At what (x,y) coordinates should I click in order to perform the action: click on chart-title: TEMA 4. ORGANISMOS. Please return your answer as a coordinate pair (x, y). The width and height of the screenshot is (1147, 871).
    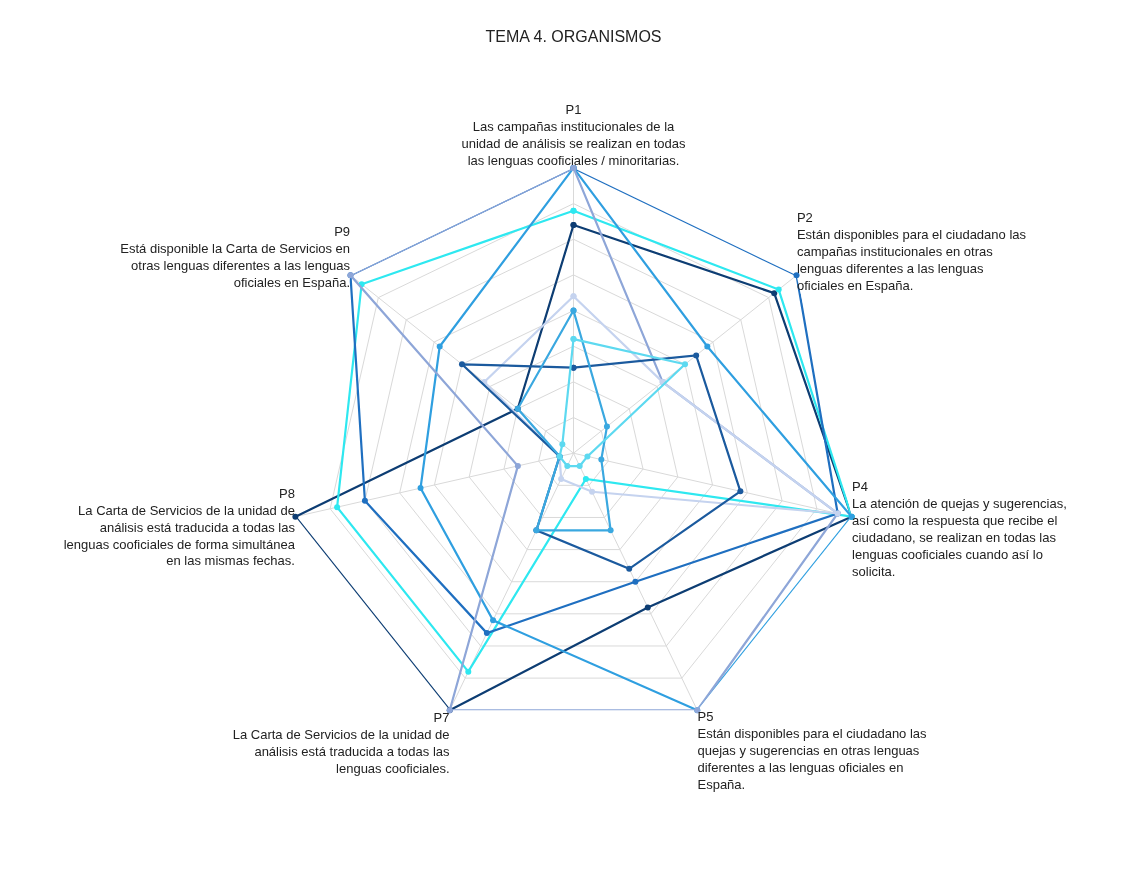
    Looking at the image, I should click on (573, 36).